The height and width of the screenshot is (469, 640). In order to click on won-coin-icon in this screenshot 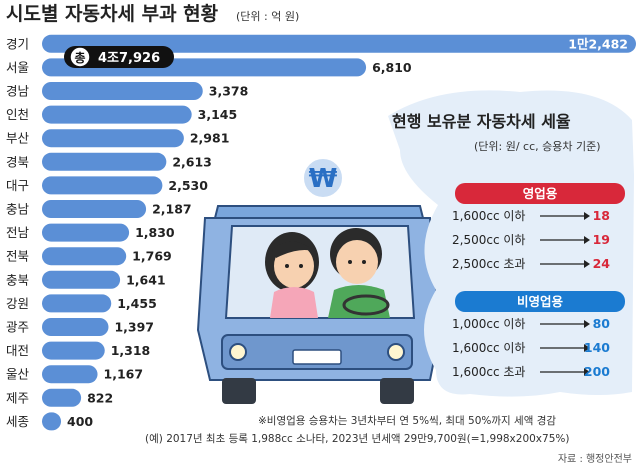, I will do `click(323, 178)`.